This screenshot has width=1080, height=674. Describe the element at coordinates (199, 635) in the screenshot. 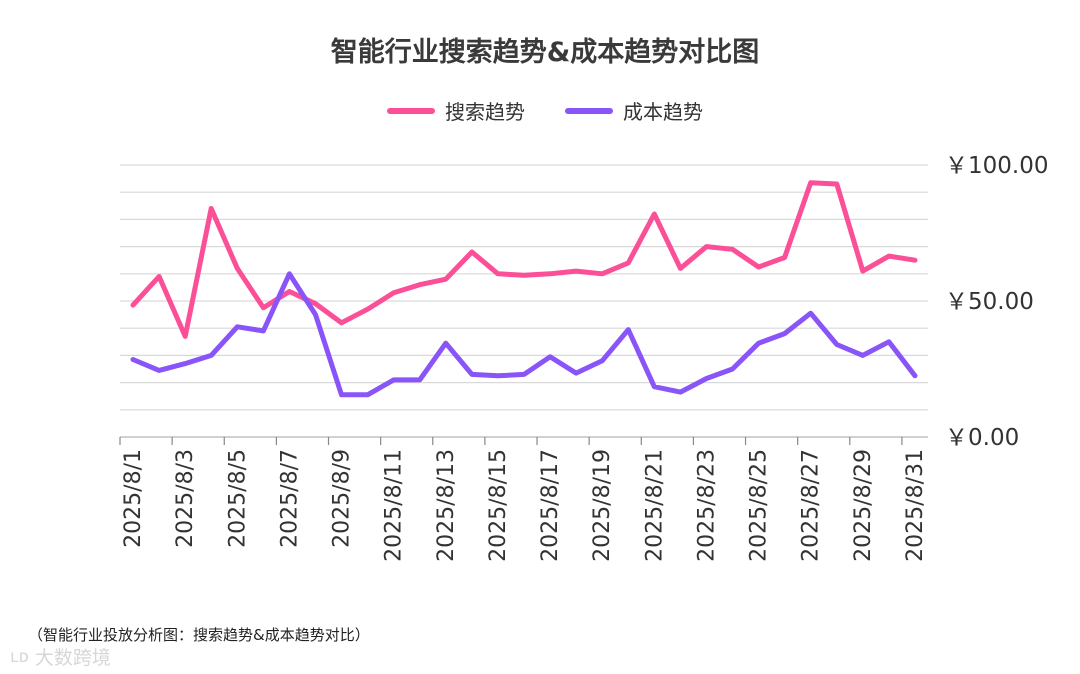

I see `footnote: （智能行业投放分析图：搜索趋势&成本趋势对比）` at that location.